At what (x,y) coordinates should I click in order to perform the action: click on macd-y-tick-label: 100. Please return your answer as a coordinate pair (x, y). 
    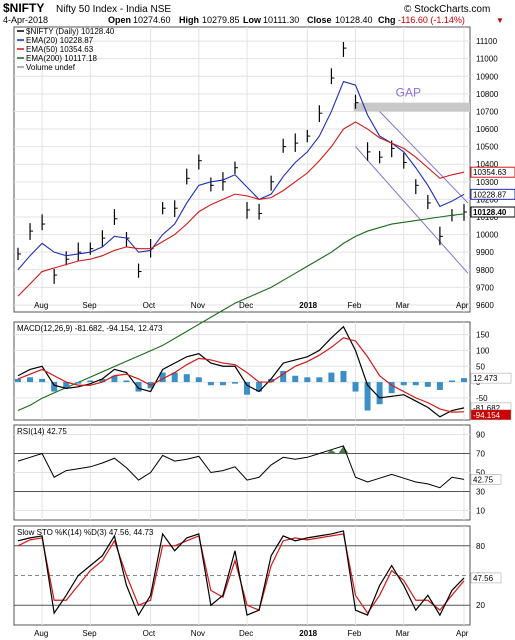
    Looking at the image, I should click on (483, 350).